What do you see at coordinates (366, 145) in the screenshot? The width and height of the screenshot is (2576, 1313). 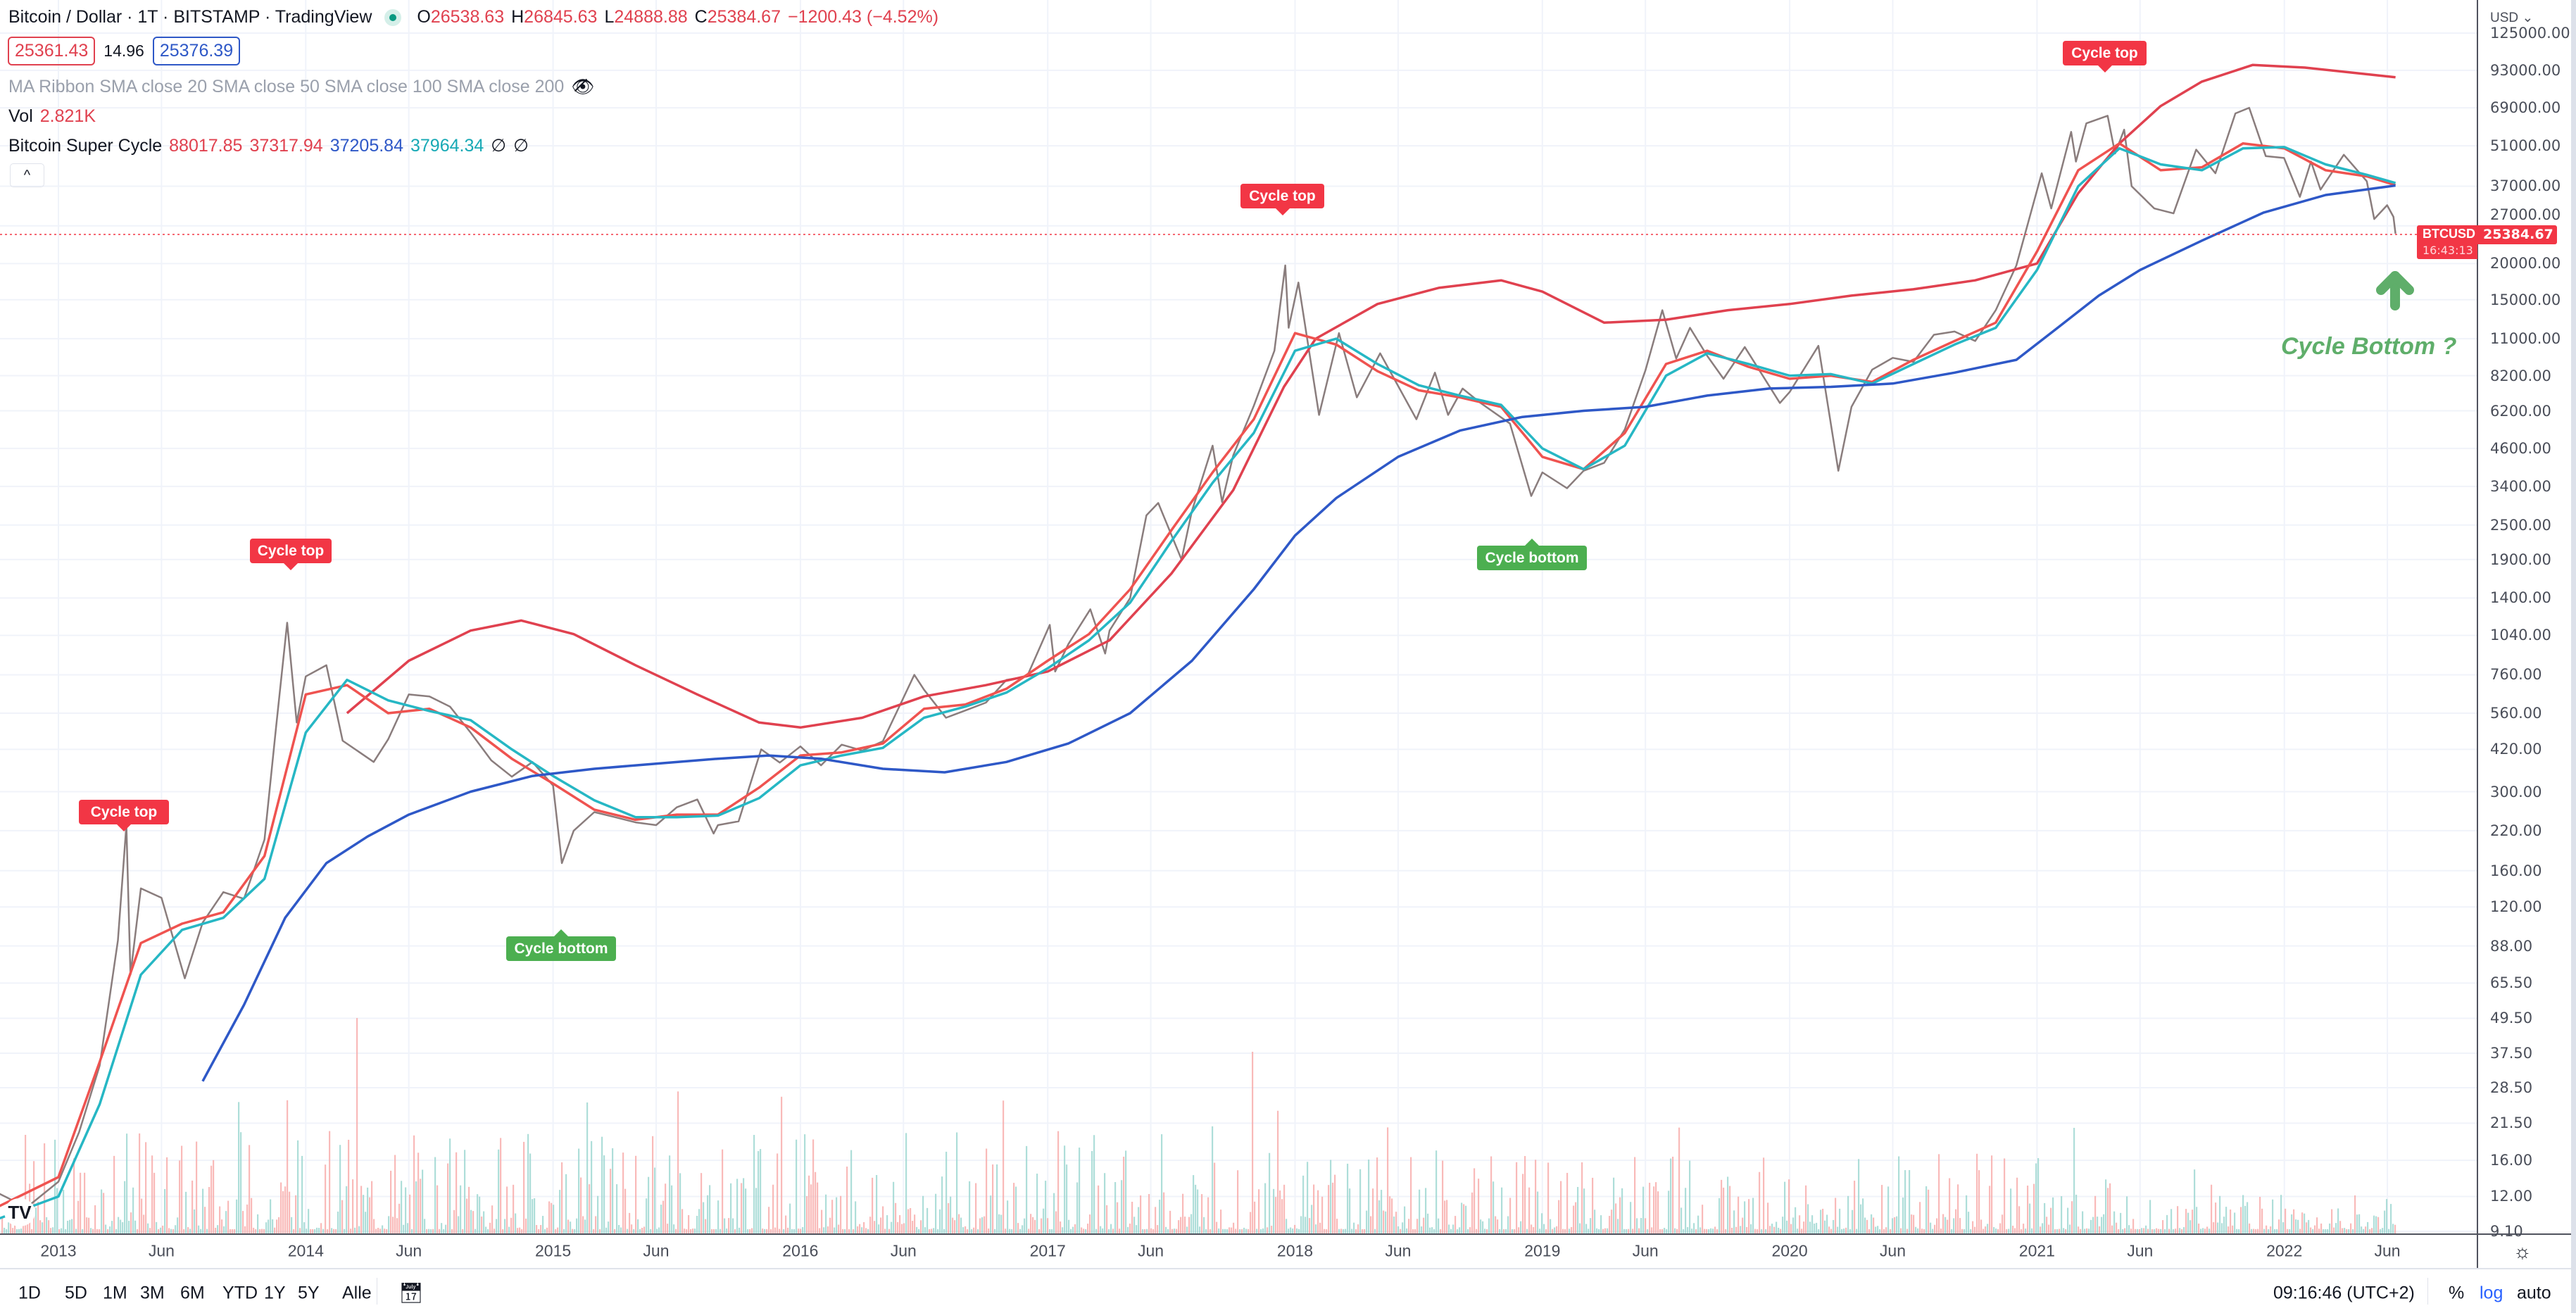 I see `super-cycle-value-3: 37205.84` at bounding box center [366, 145].